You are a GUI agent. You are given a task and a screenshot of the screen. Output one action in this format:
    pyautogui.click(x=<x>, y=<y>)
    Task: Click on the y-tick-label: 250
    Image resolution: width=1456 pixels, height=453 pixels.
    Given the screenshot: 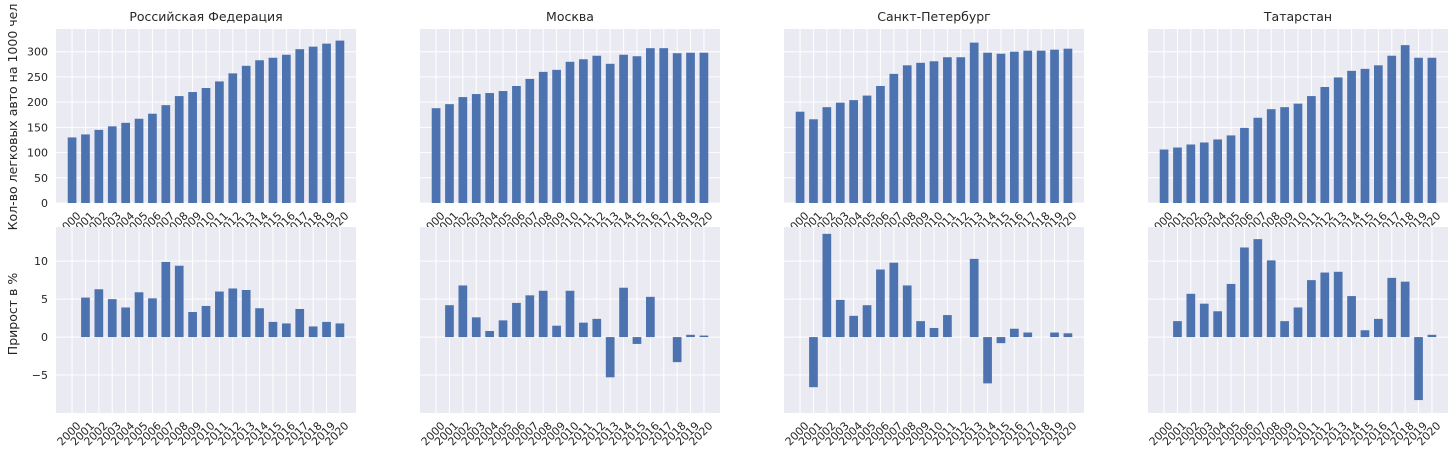 What is the action you would take?
    pyautogui.click(x=37, y=77)
    